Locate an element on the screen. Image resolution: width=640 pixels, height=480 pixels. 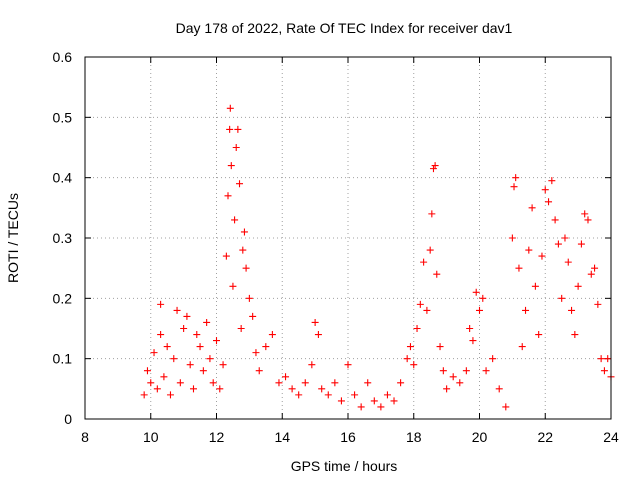
y-tick-label: 0.5 is located at coordinates (63, 117).